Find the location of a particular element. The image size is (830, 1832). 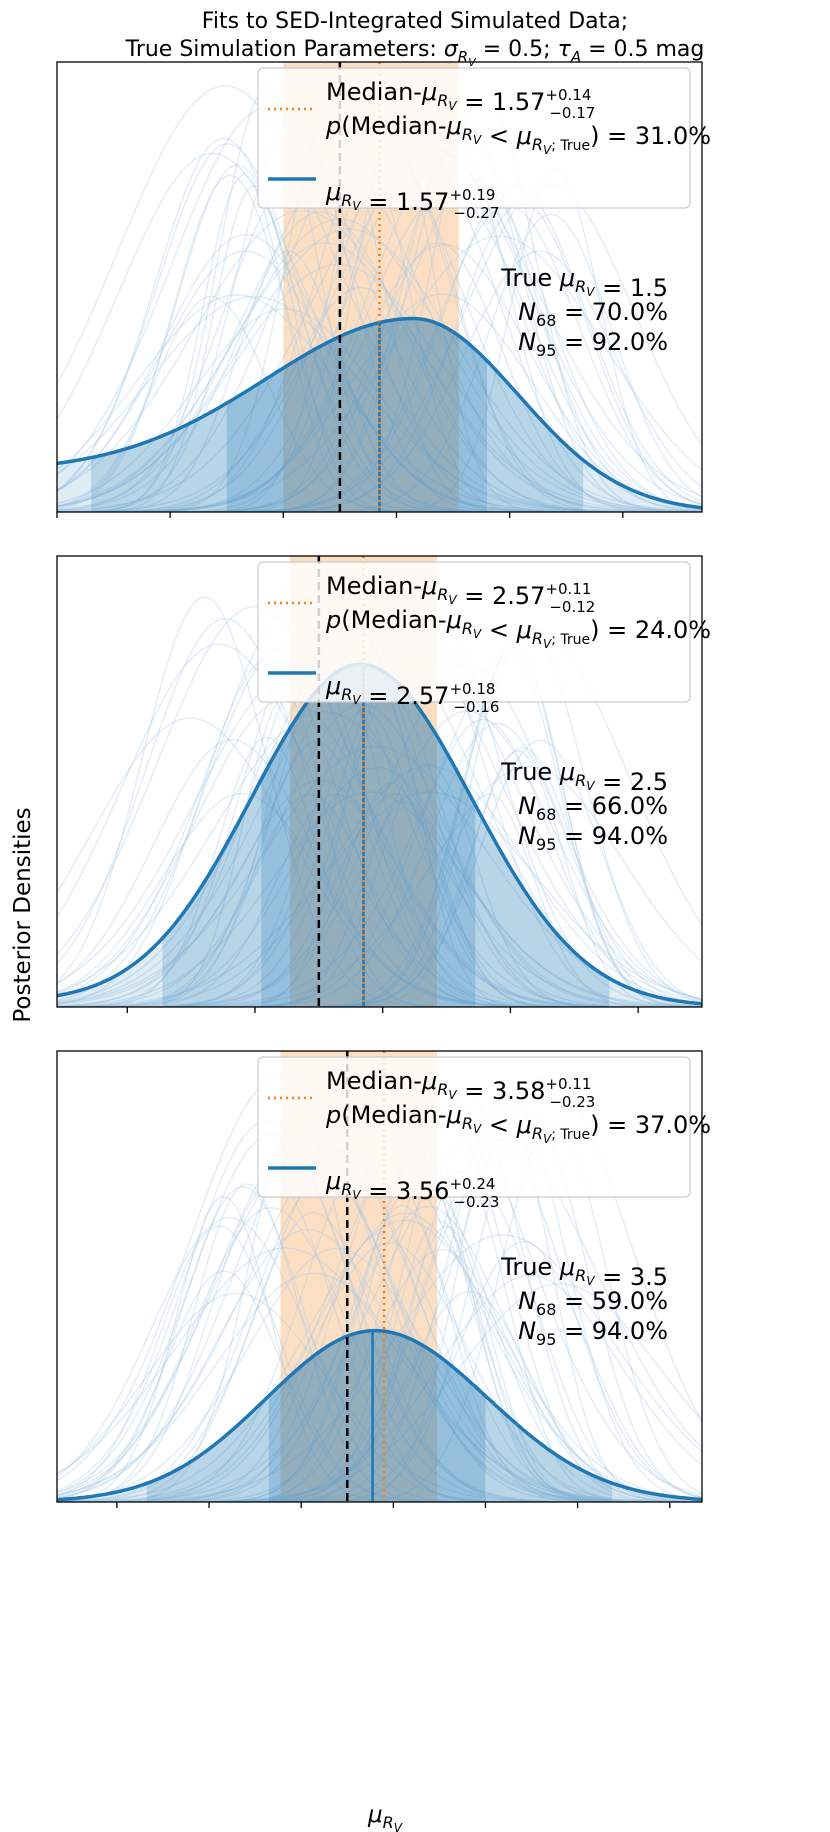

legend-bottom is located at coordinates (474, 1127).